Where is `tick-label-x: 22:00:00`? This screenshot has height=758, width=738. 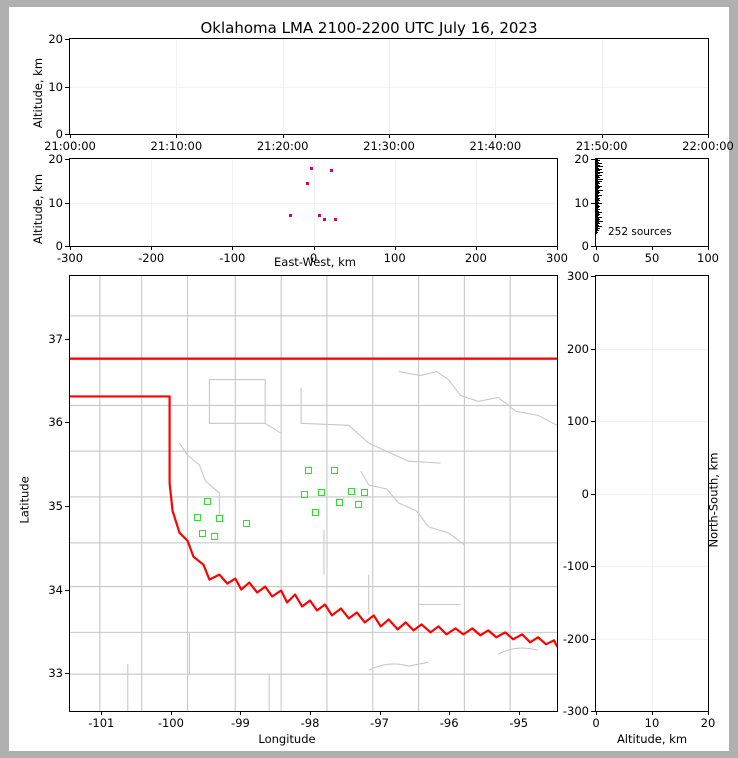 tick-label-x: 22:00:00 is located at coordinates (708, 146).